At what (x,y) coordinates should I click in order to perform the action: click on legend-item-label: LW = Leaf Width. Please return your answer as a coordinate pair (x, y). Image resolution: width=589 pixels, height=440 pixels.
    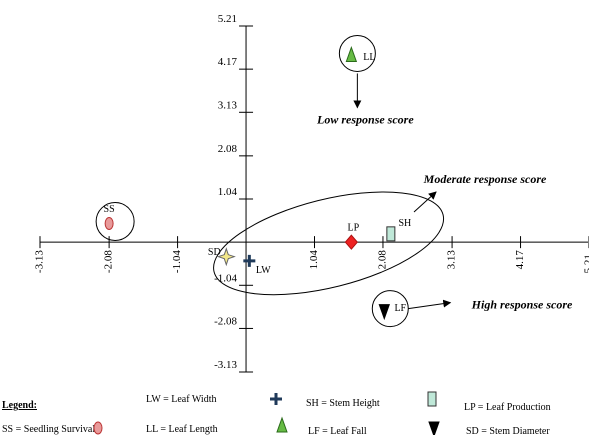
    Looking at the image, I should click on (181, 399).